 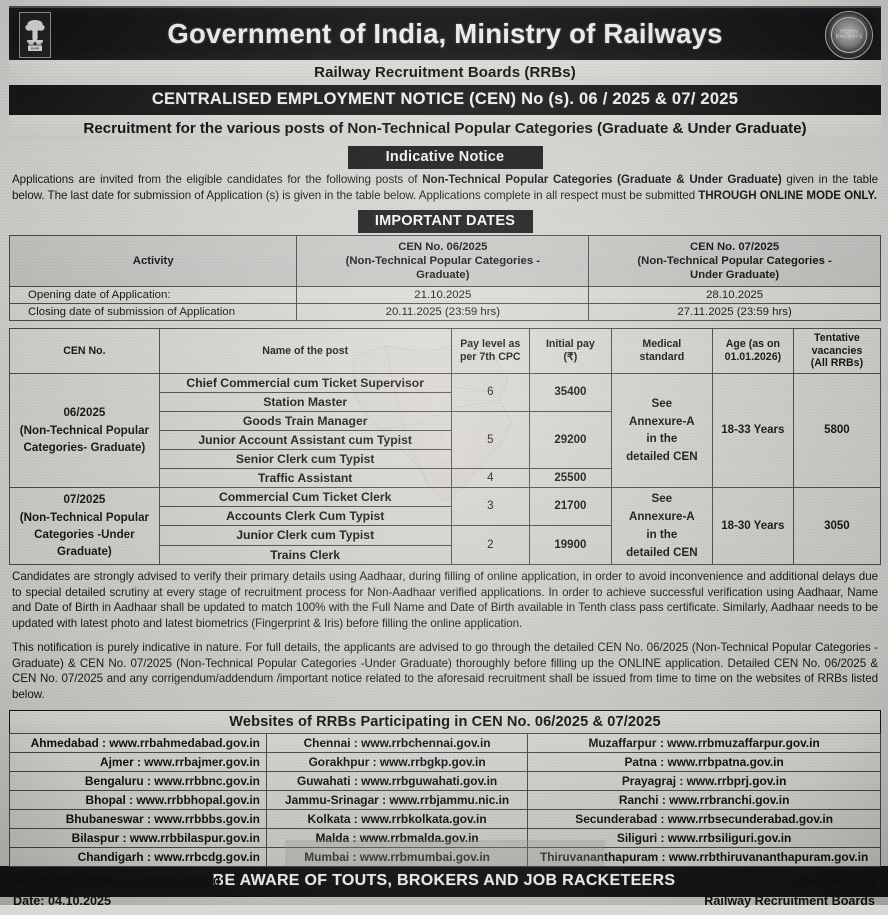 I want to click on col-vacancies-line1: Tentative vacancies, so click(x=837, y=344).